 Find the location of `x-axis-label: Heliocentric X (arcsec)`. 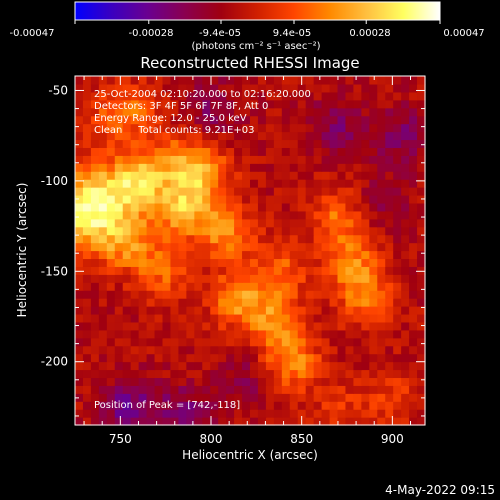

x-axis-label: Heliocentric X (arcsec) is located at coordinates (250, 455).